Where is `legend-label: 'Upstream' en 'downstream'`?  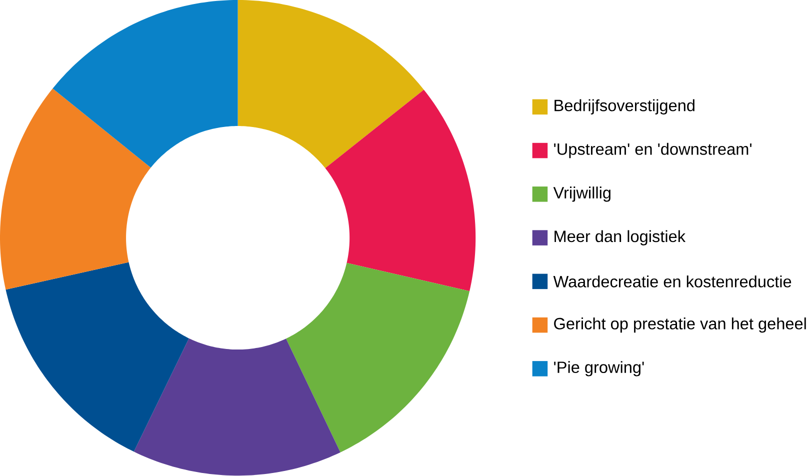
legend-label: 'Upstream' en 'downstream' is located at coordinates (653, 150).